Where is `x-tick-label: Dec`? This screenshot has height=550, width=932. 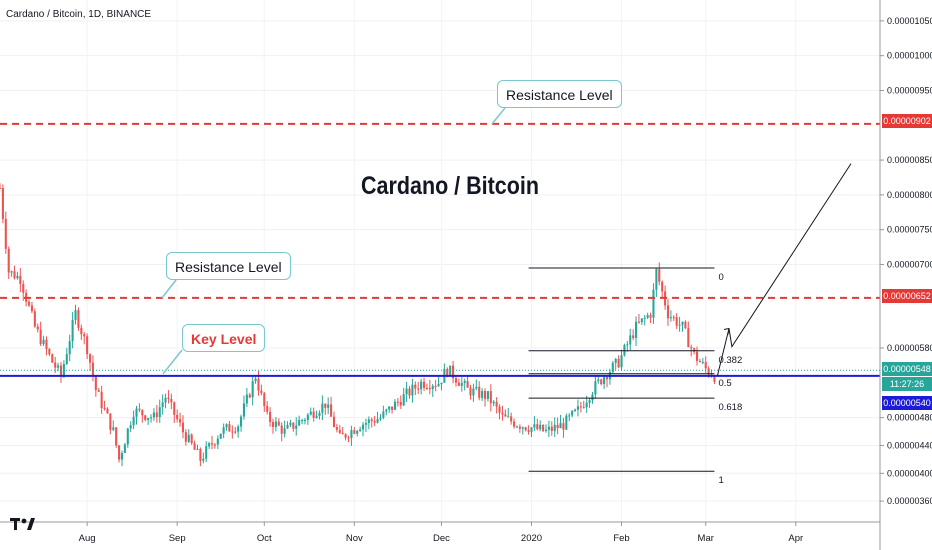
x-tick-label: Dec is located at coordinates (441, 538).